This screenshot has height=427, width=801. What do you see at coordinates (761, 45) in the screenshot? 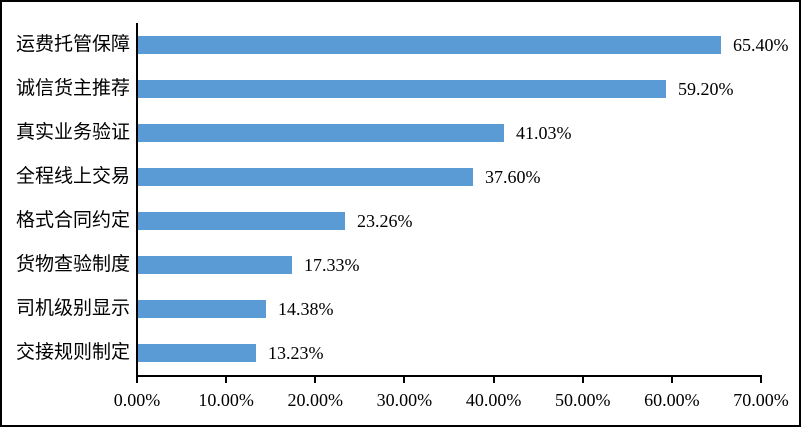
I see `value-label: 65.40%` at bounding box center [761, 45].